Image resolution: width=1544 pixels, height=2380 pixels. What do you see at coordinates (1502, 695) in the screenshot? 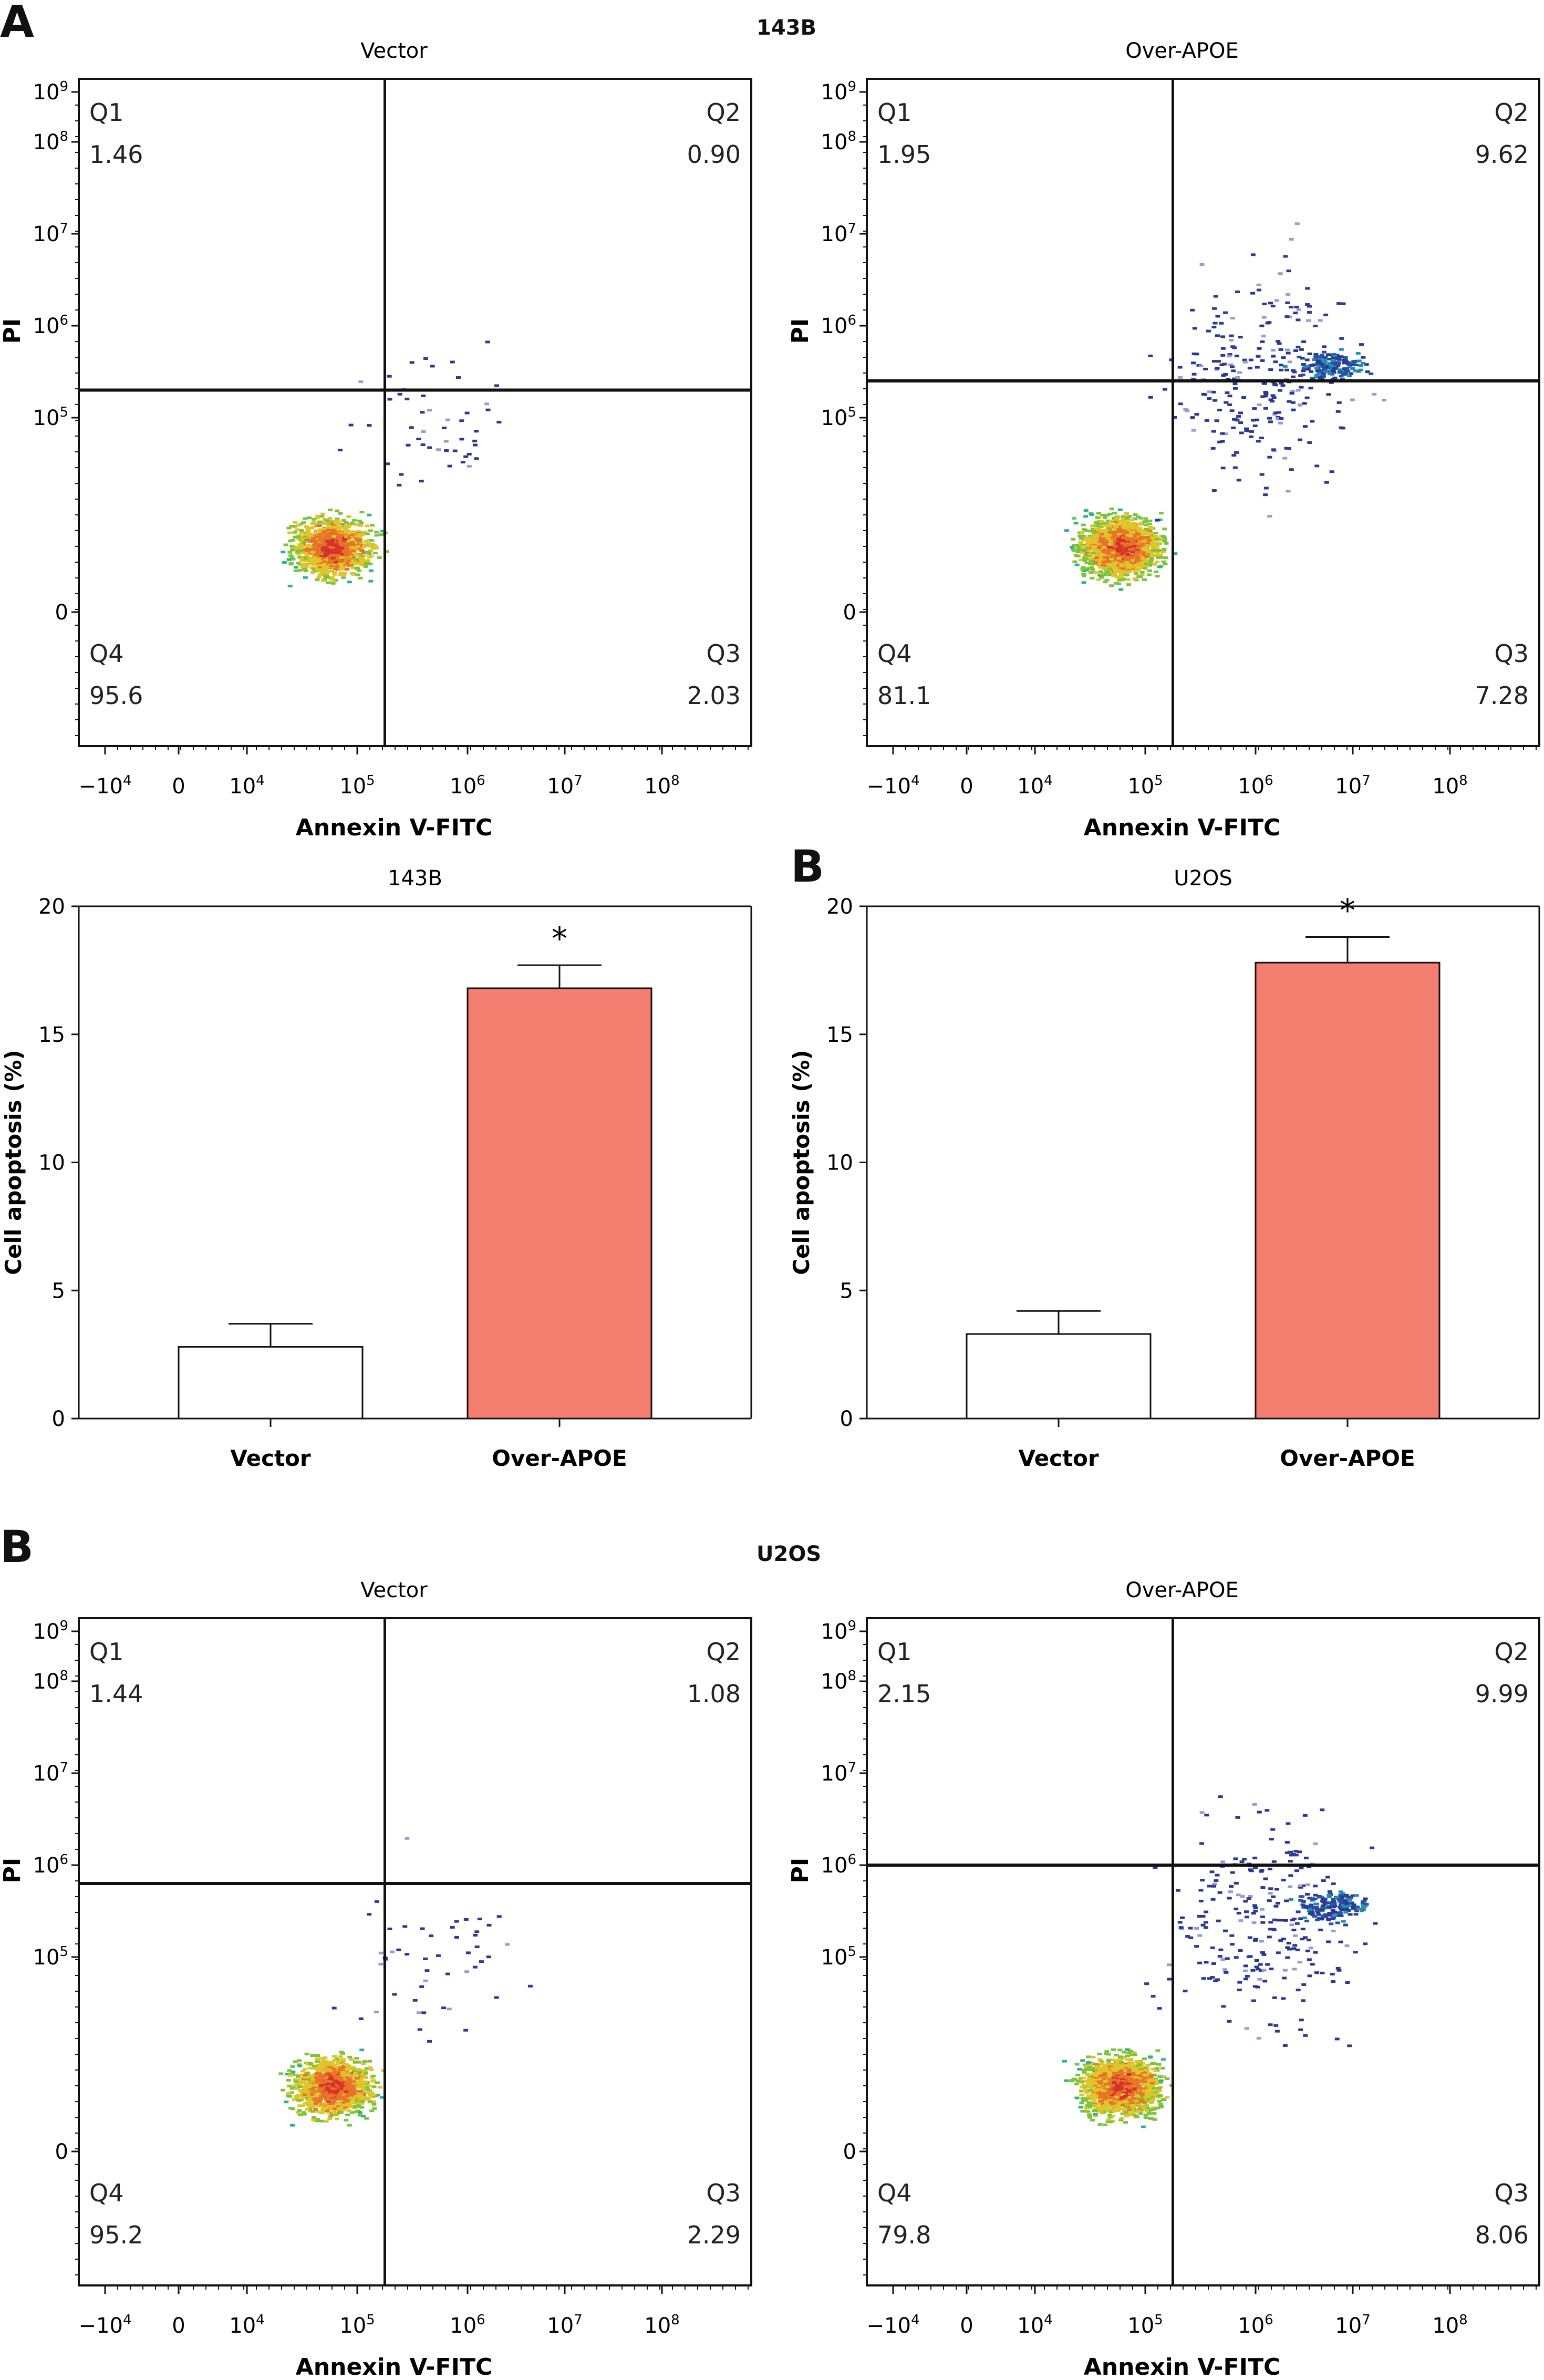
I see `quadrant-value-q3: 7.28` at bounding box center [1502, 695].